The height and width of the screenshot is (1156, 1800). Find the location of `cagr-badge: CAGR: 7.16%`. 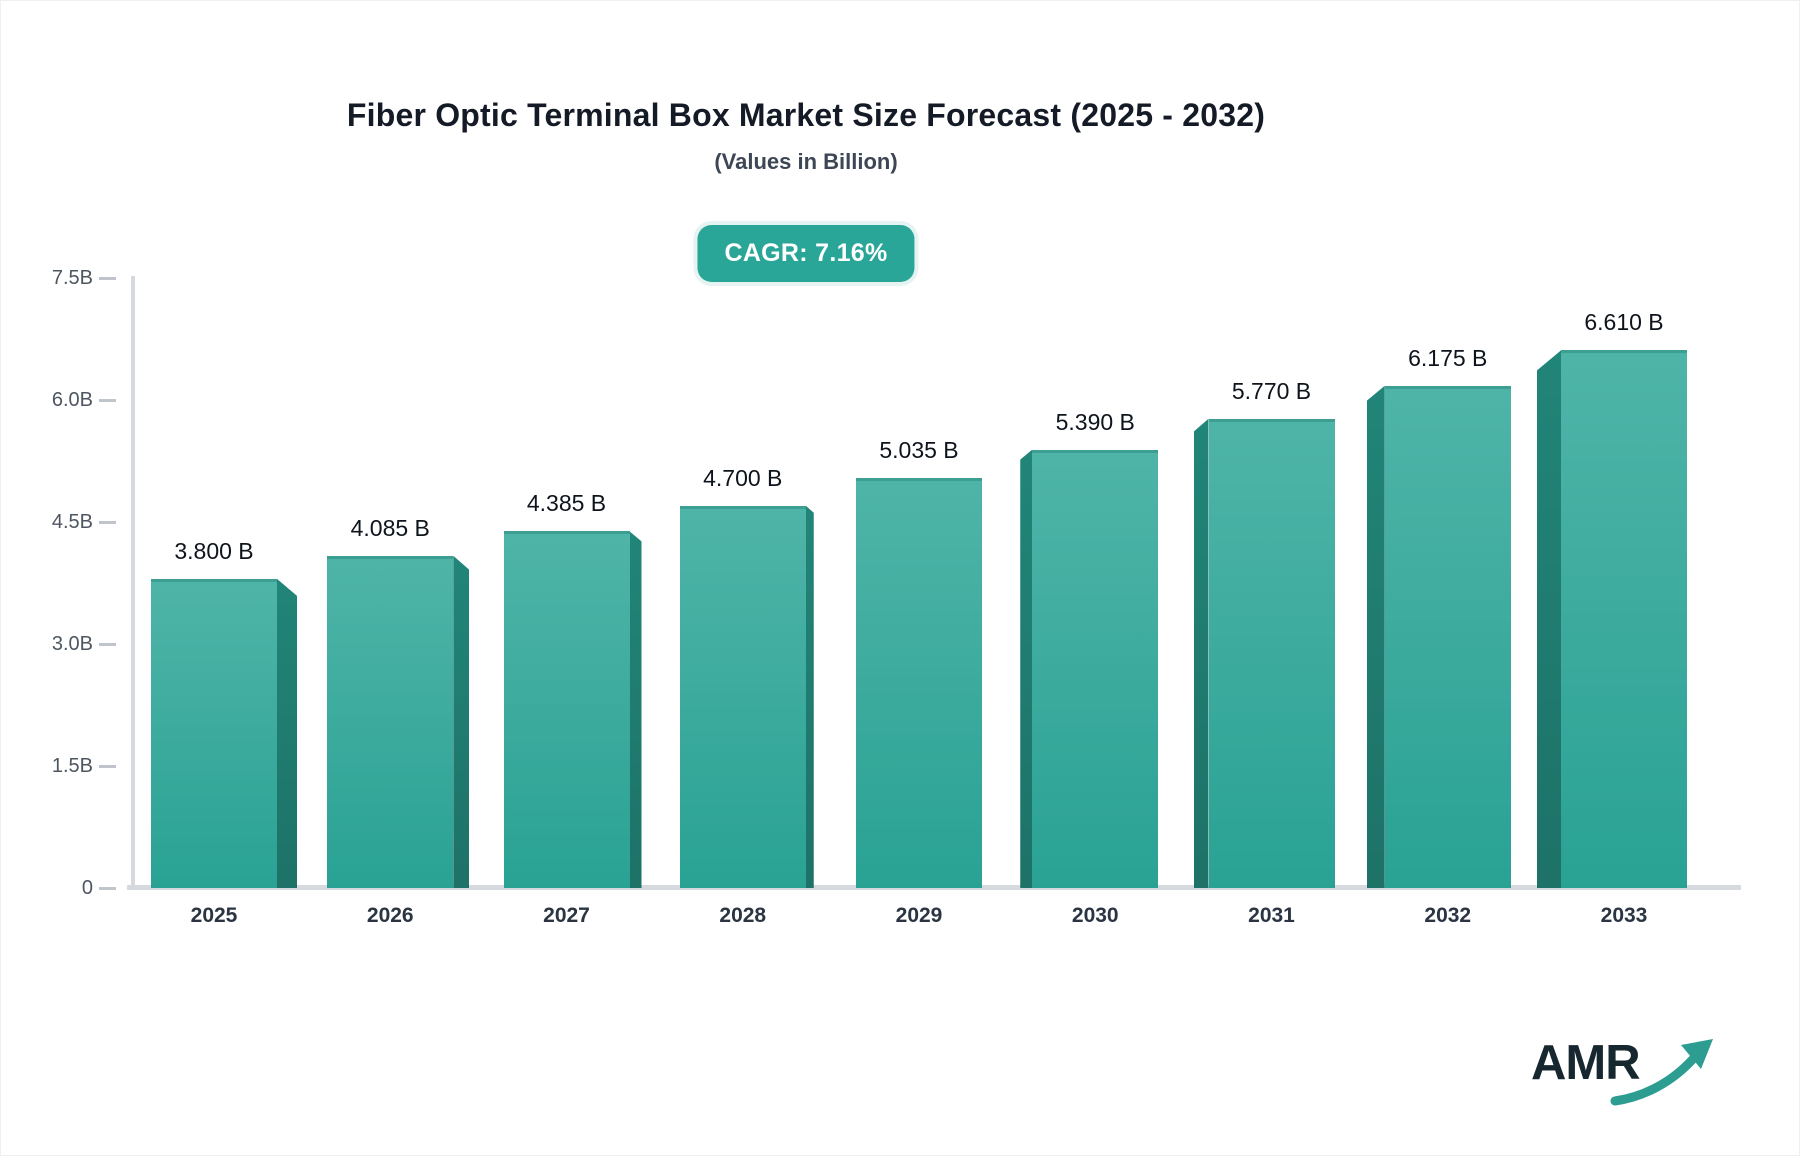

cagr-badge: CAGR: 7.16% is located at coordinates (806, 253).